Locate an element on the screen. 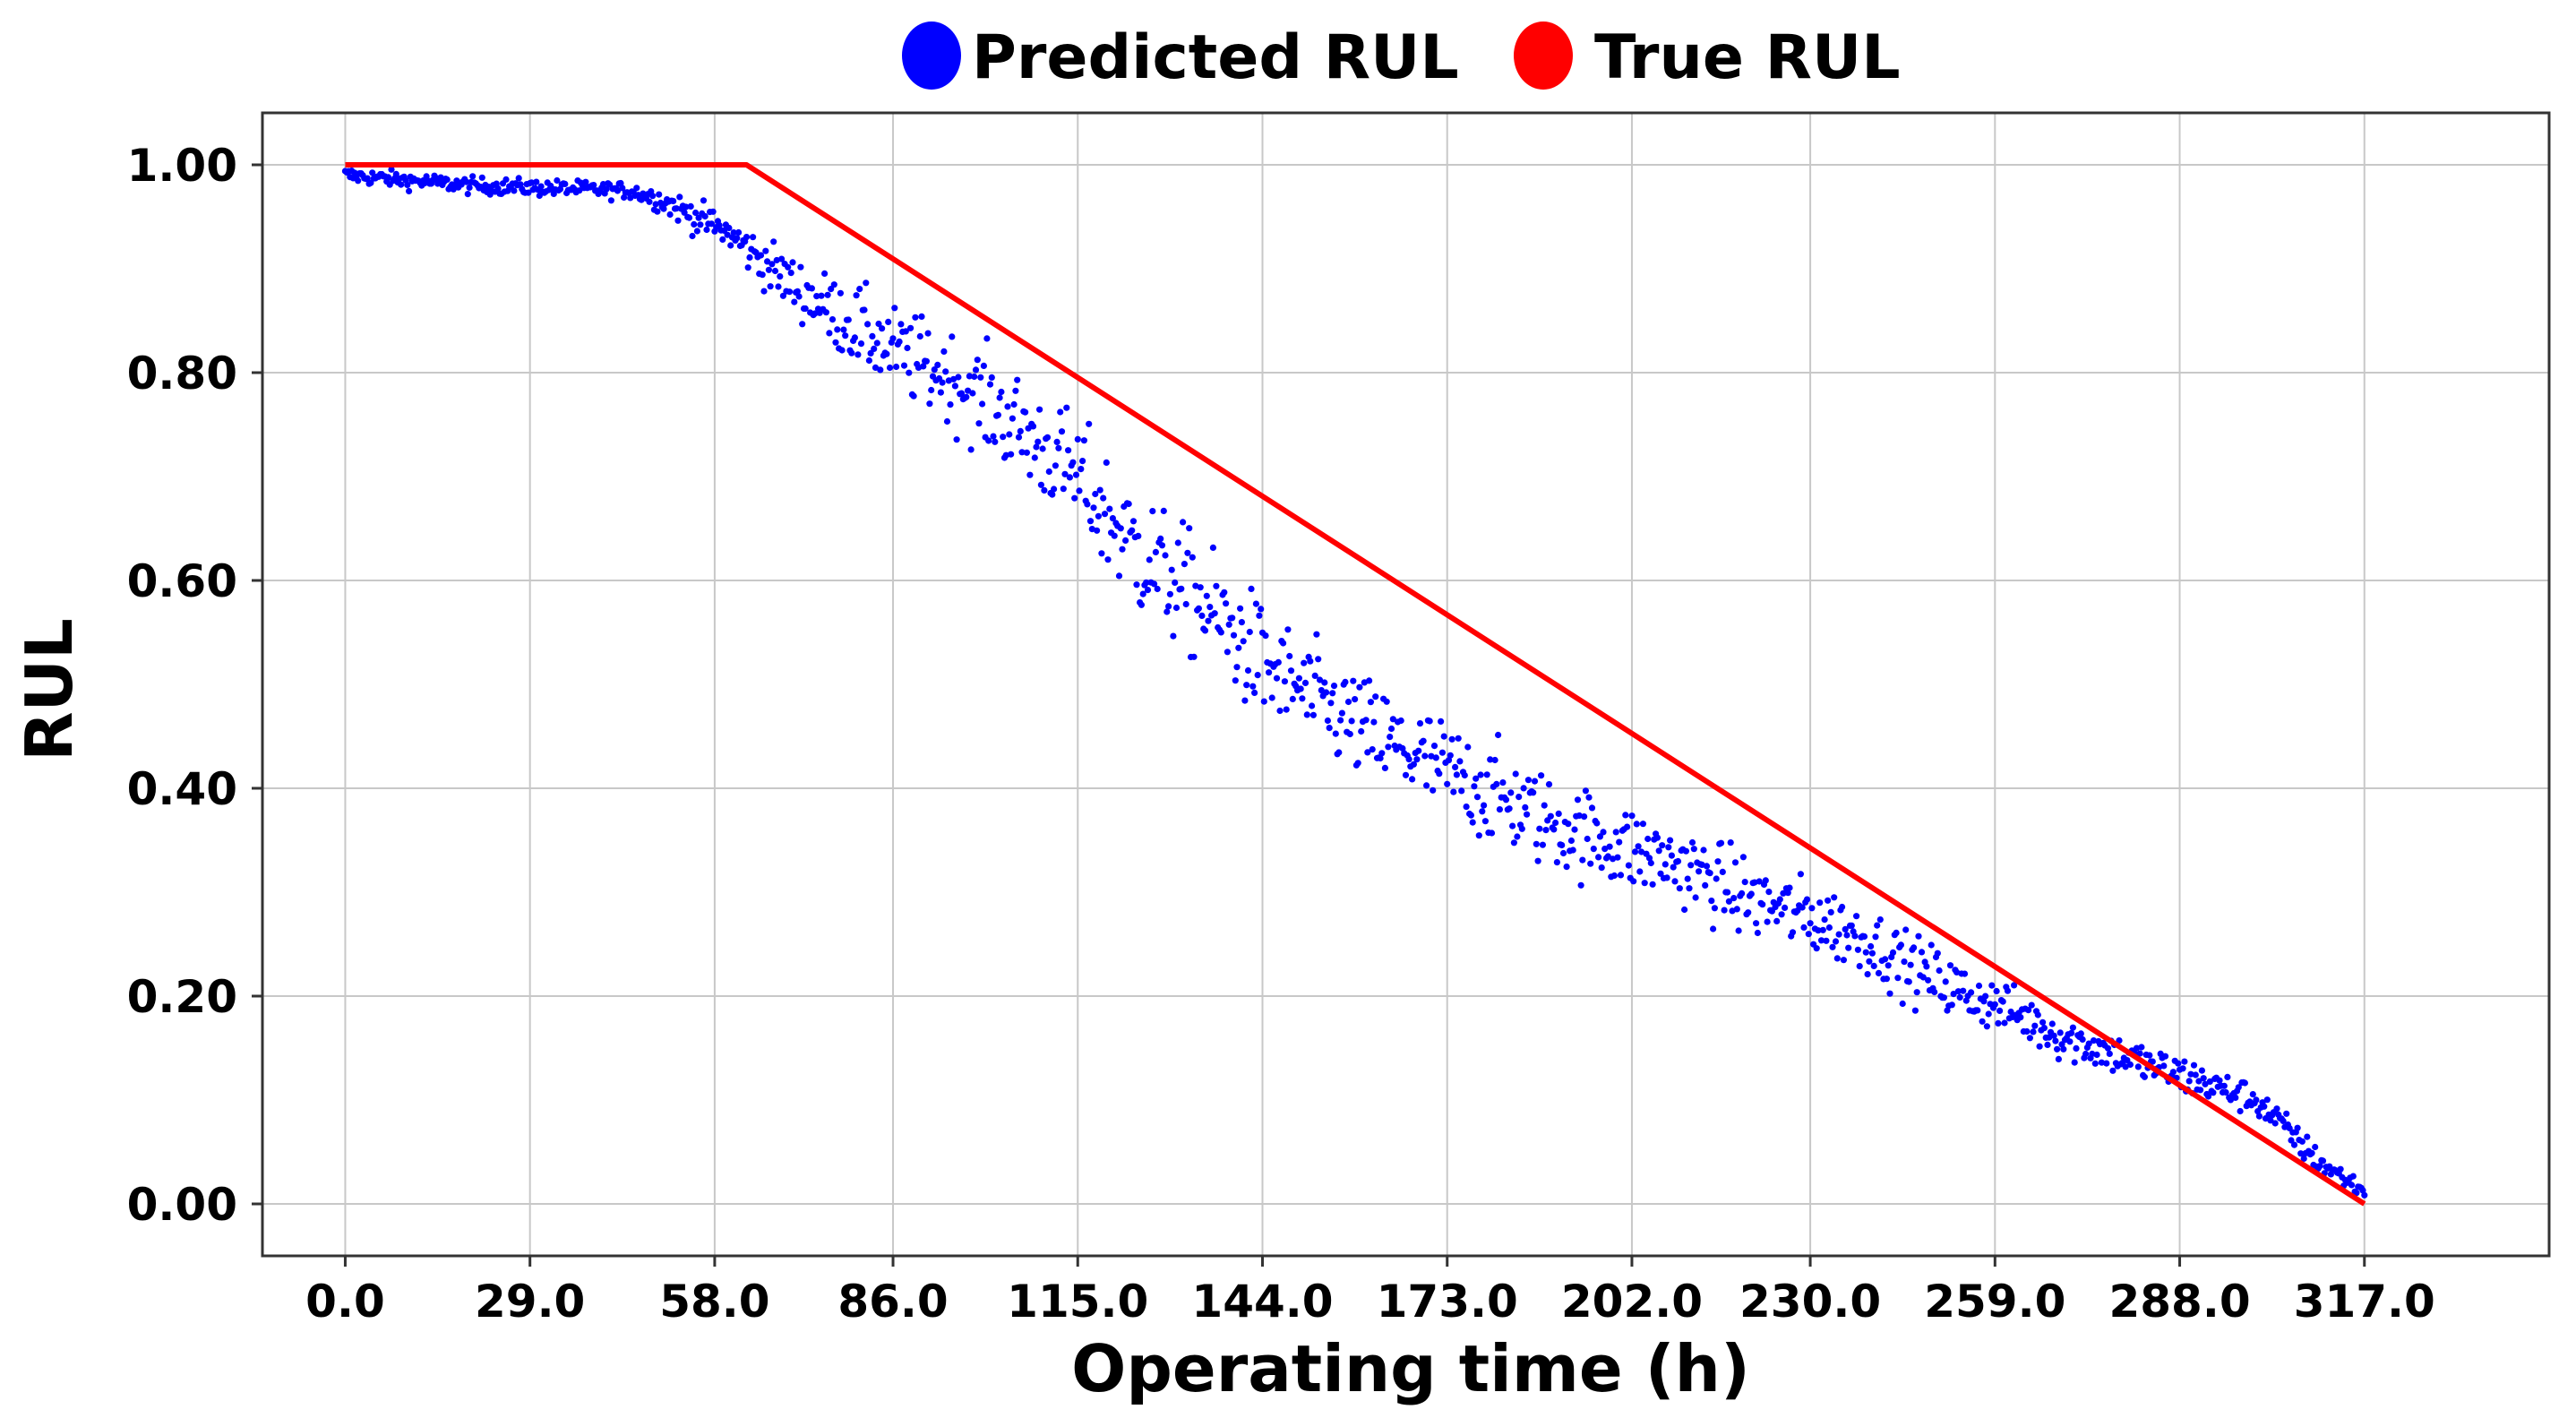  x-tick-label: 86.0 is located at coordinates (892, 1302).